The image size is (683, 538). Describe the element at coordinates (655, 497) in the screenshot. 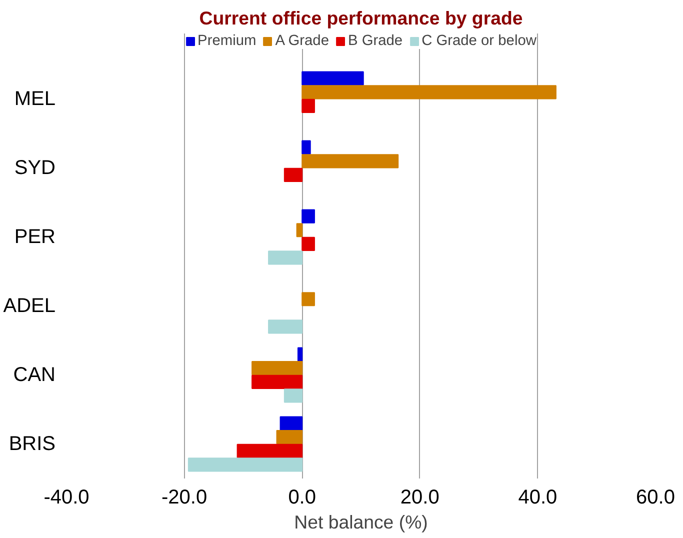

I see `x-tick-label: 60.0` at that location.